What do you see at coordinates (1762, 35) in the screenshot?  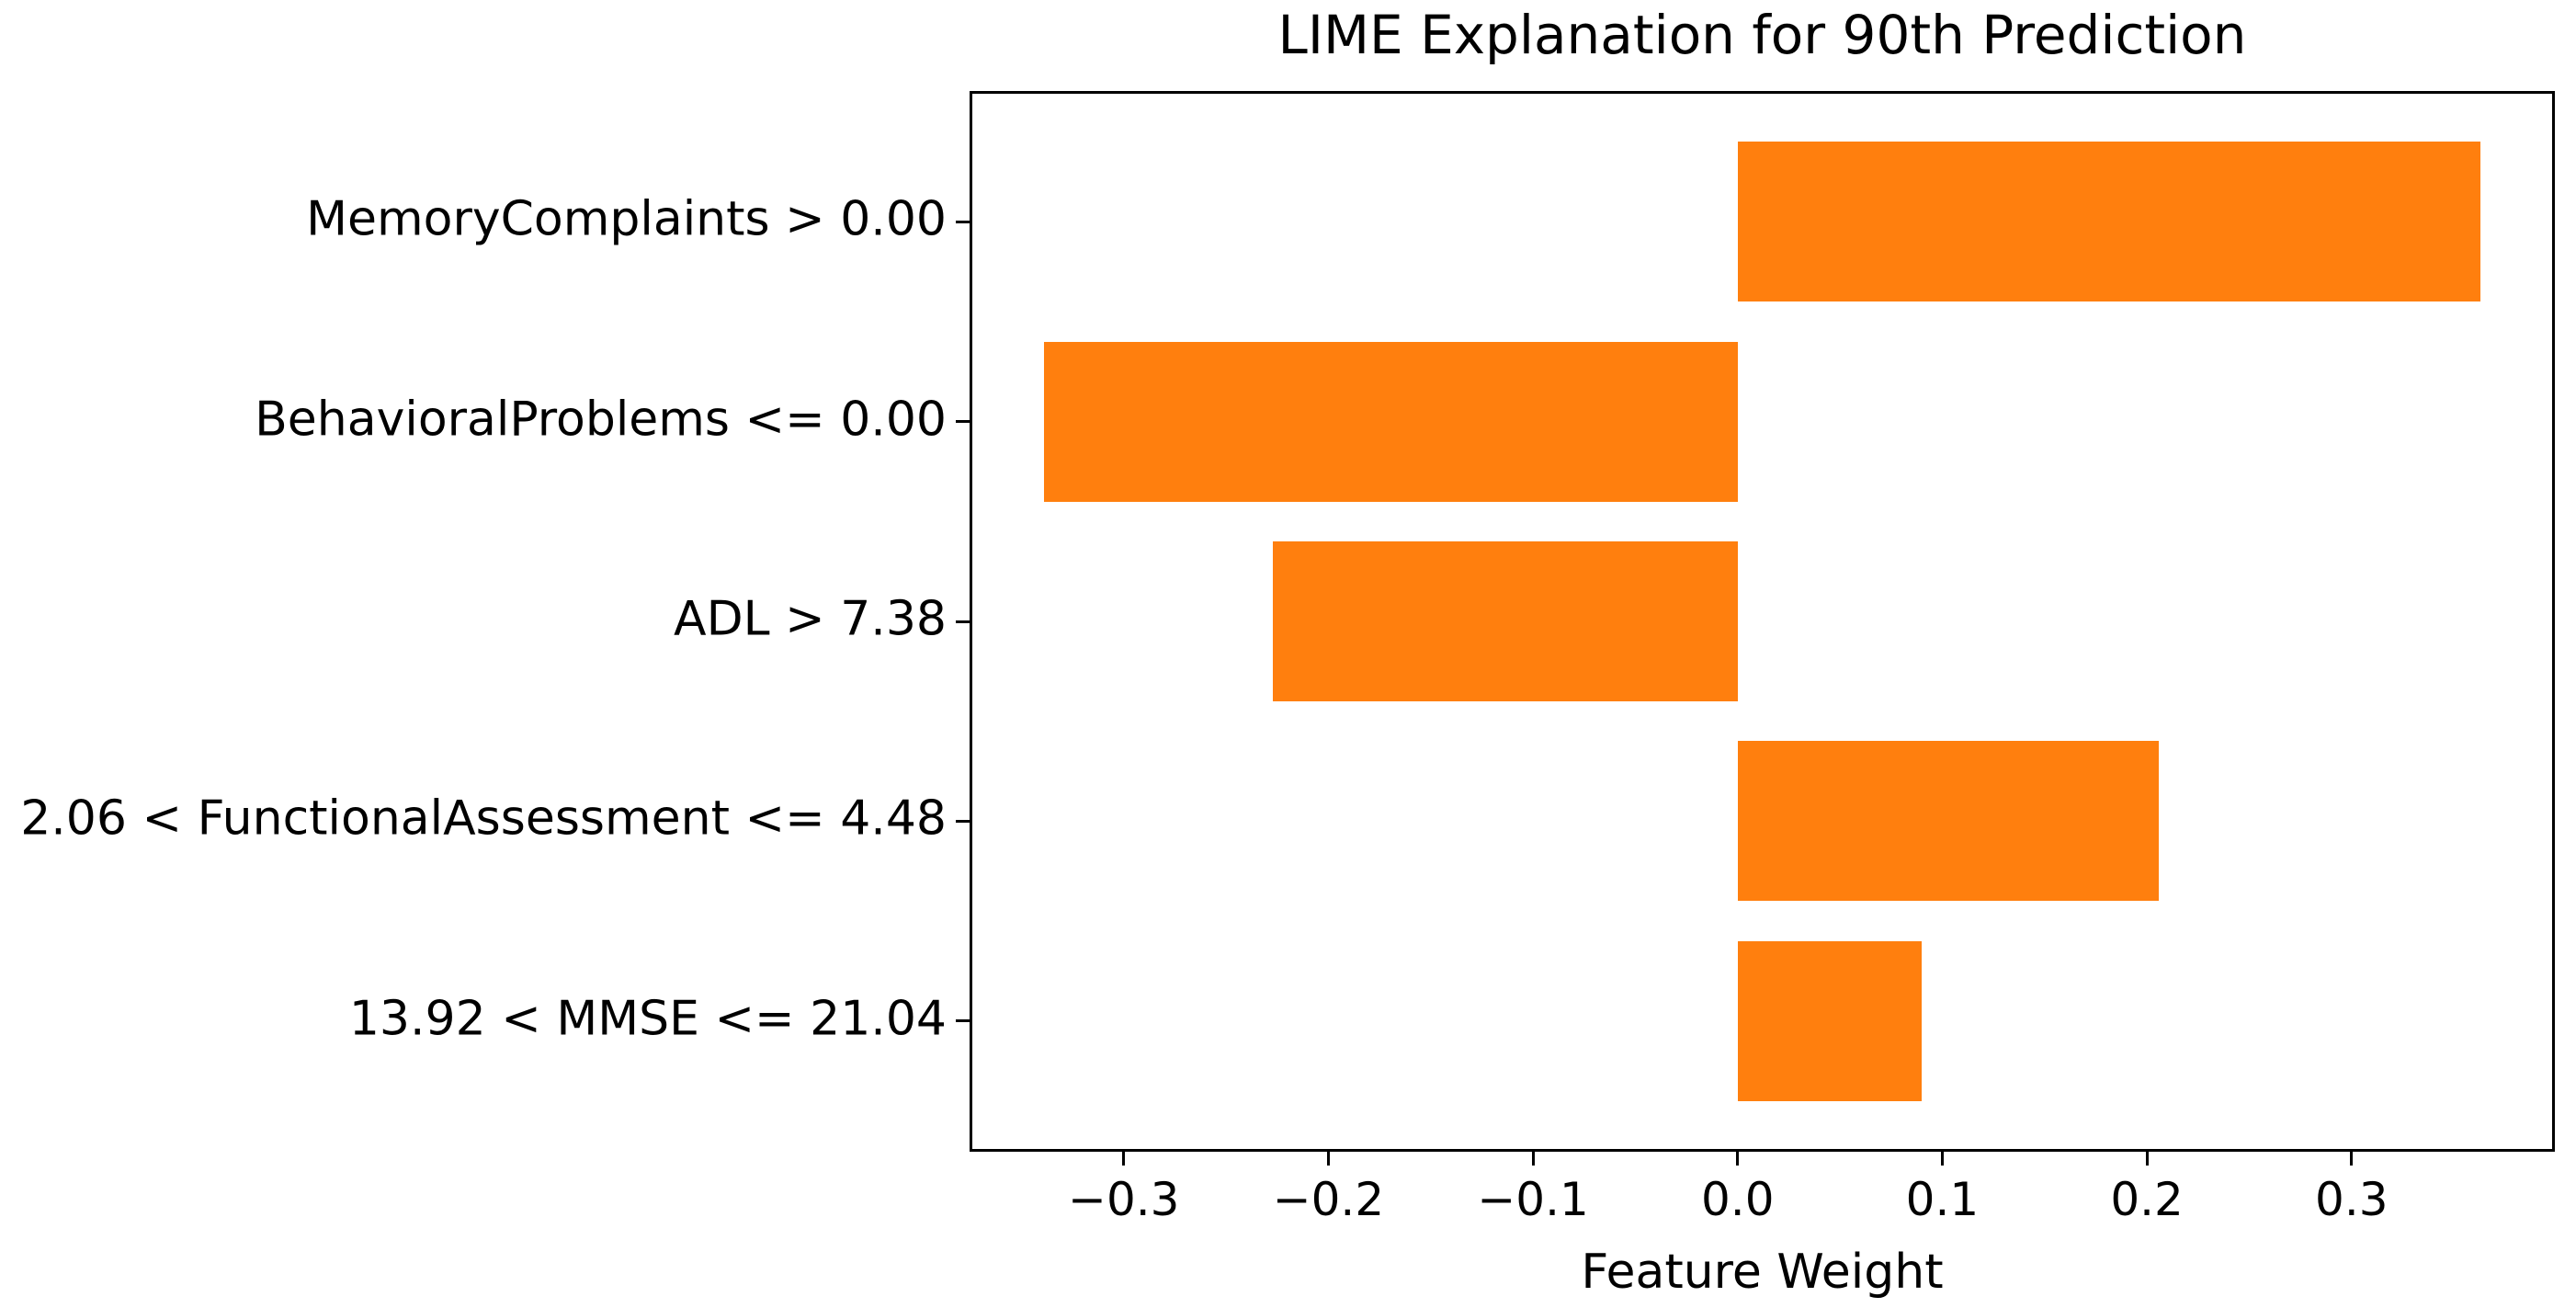 I see `chart-title: LIME Explanation for 90th Prediction` at bounding box center [1762, 35].